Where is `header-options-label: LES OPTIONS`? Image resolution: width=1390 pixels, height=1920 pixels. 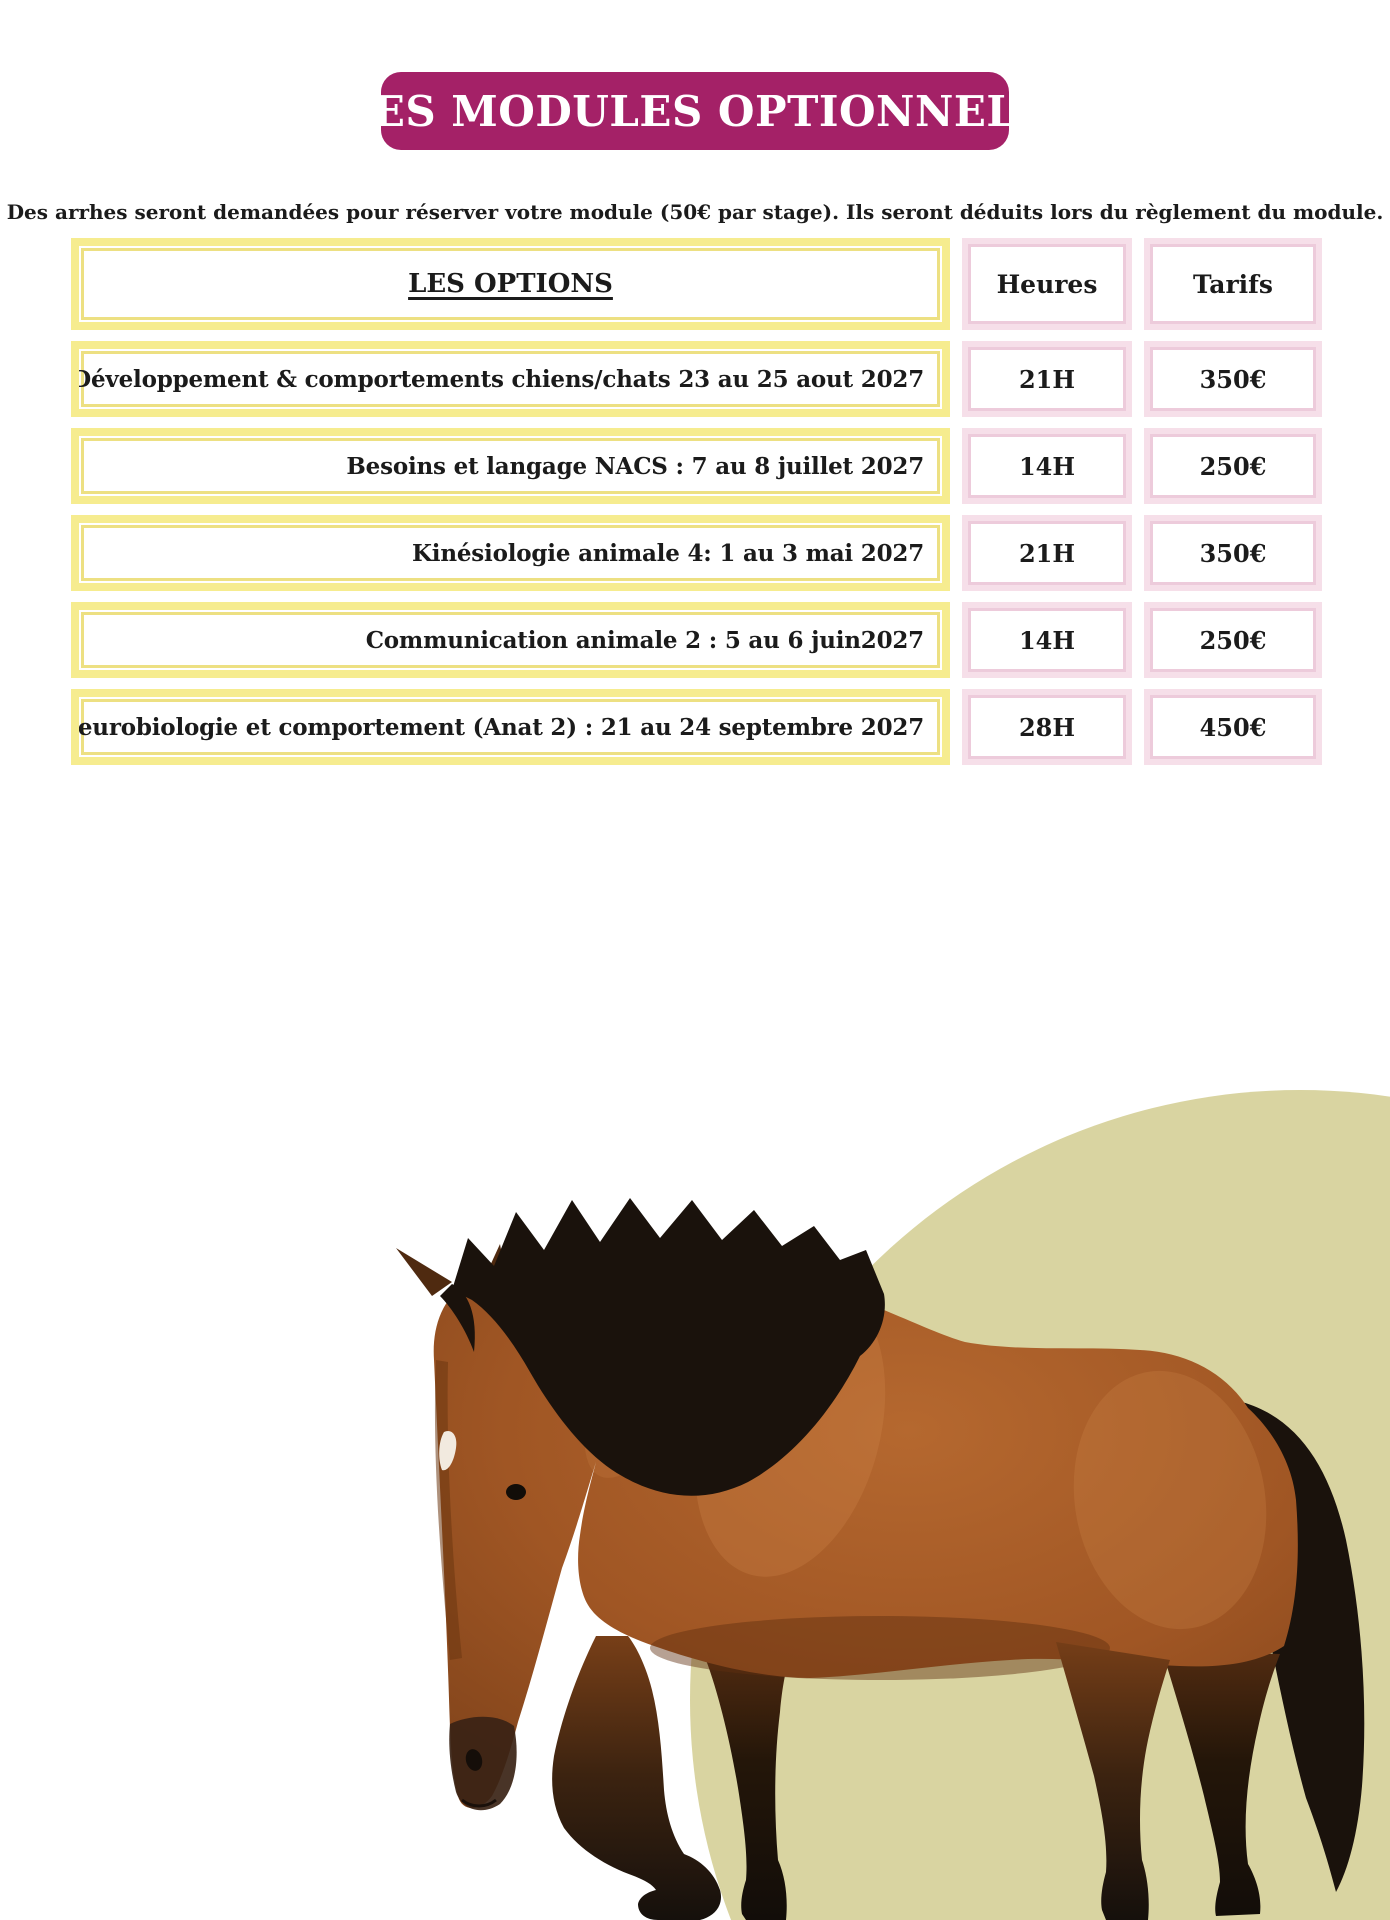
header-options-label: LES OPTIONS is located at coordinates (510, 284).